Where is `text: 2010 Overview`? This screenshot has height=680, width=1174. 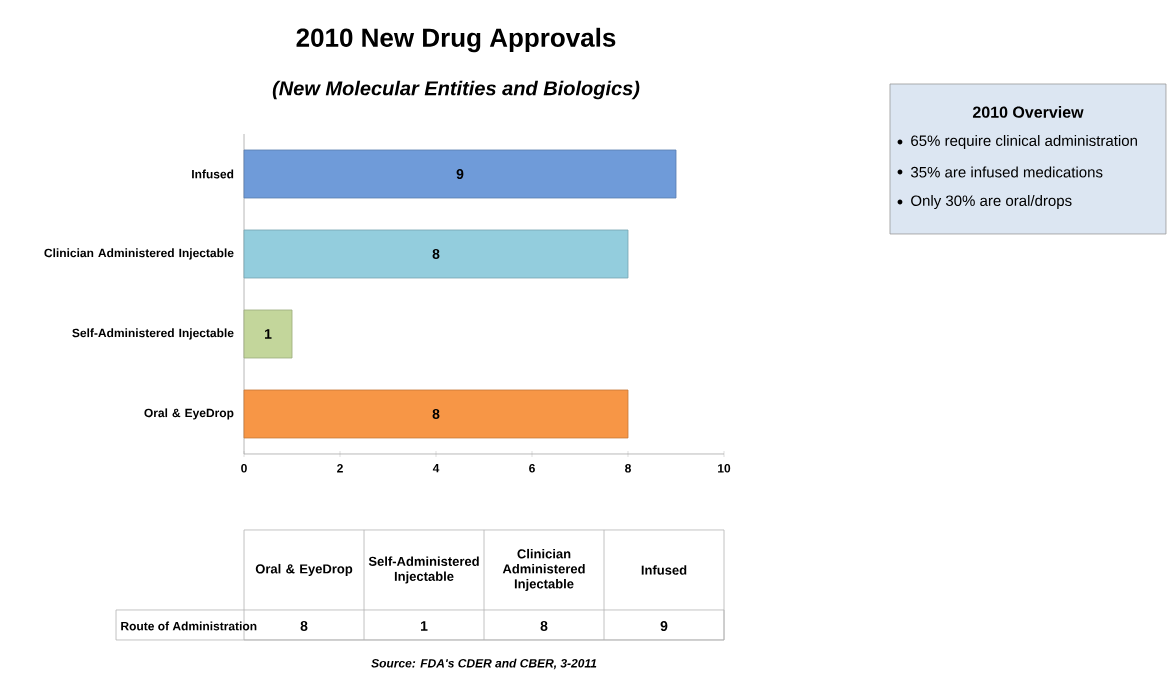
text: 2010 Overview is located at coordinates (1028, 112).